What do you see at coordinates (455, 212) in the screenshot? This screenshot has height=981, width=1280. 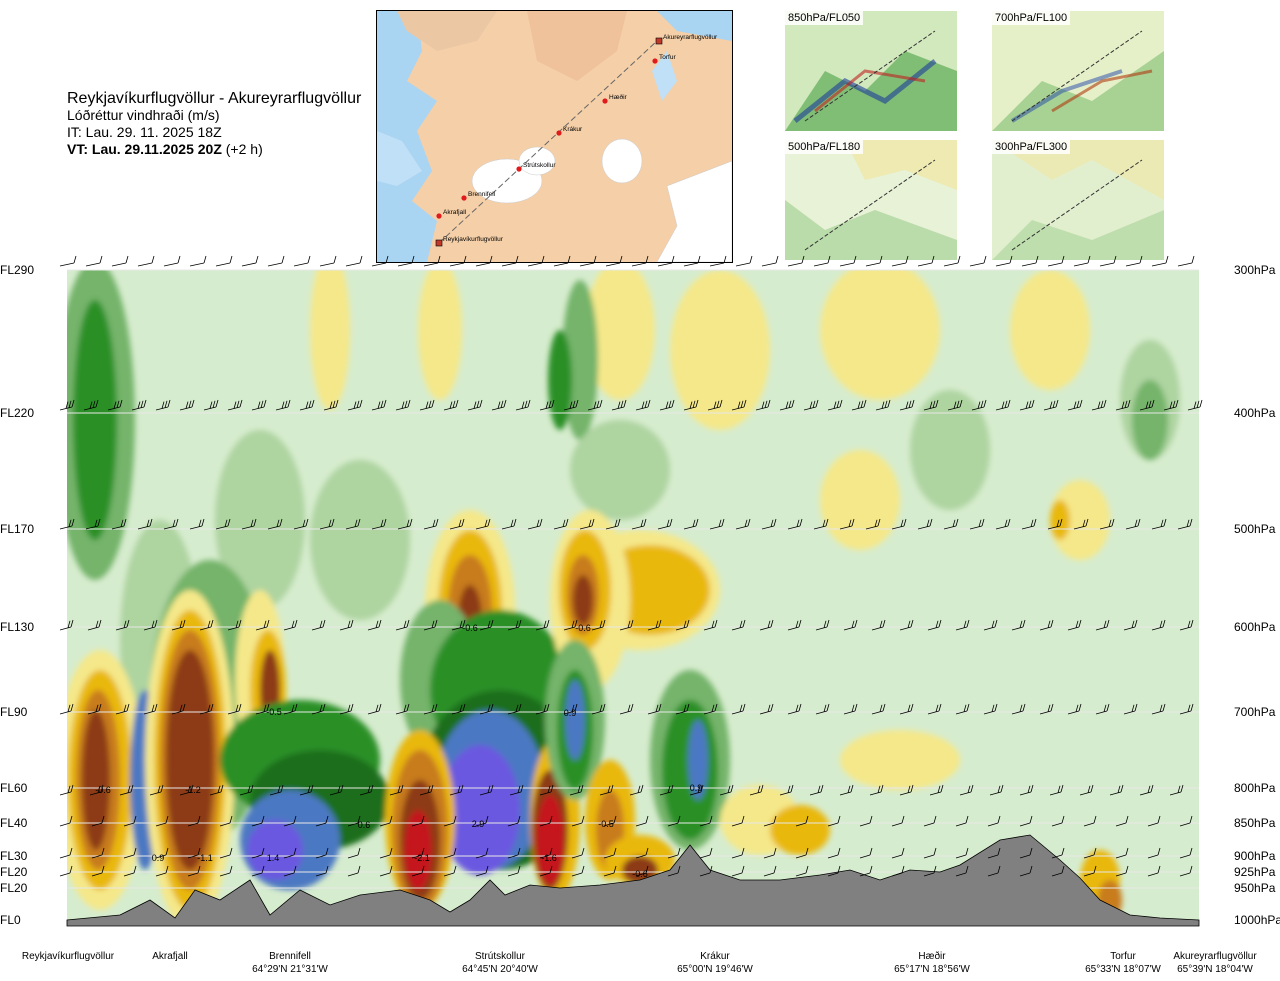 I see `map-waypoint-label: Akrafjall` at bounding box center [455, 212].